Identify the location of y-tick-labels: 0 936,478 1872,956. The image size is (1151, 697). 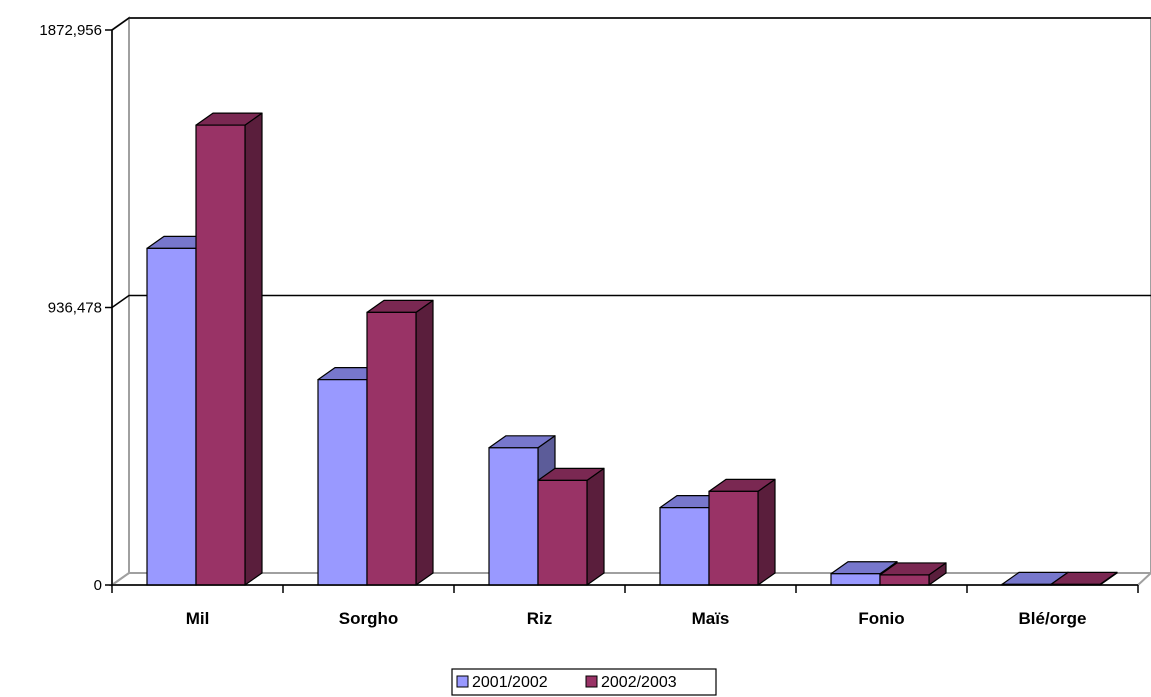
(70, 308).